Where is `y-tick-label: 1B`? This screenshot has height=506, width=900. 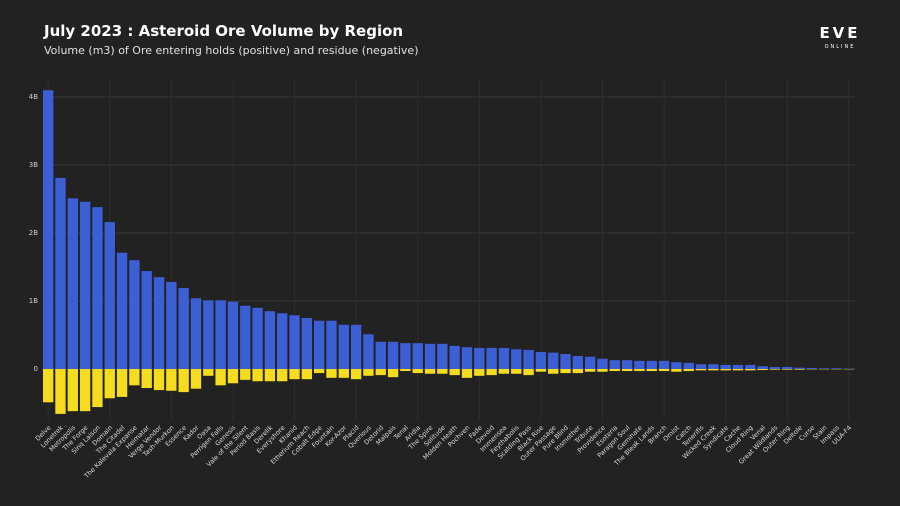 y-tick-label: 1B is located at coordinates (33, 301).